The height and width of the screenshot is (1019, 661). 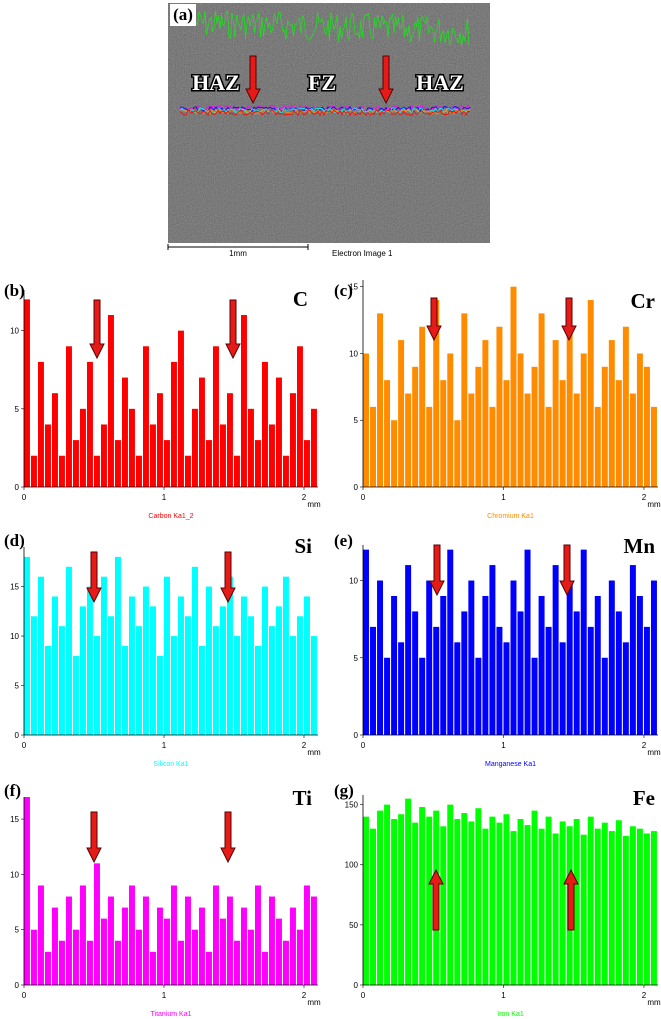 I want to click on chart-panel: 0 5 10 0 1 2mm Carbon Ka1_2 (b) C, so click(x=162, y=400).